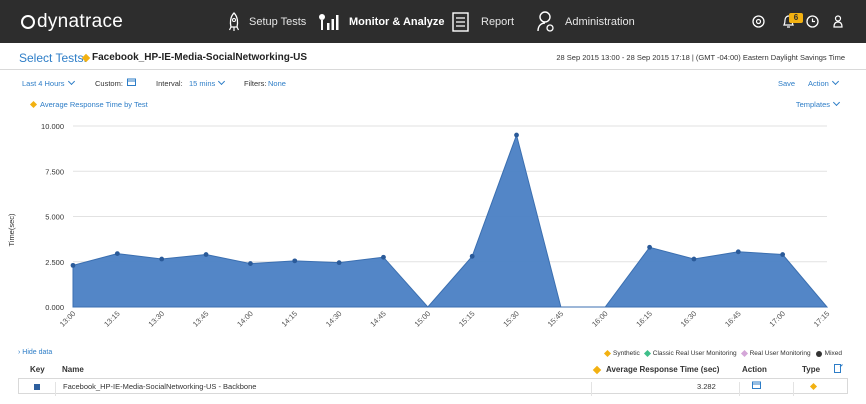  I want to click on interval-label: Interval:, so click(169, 83).